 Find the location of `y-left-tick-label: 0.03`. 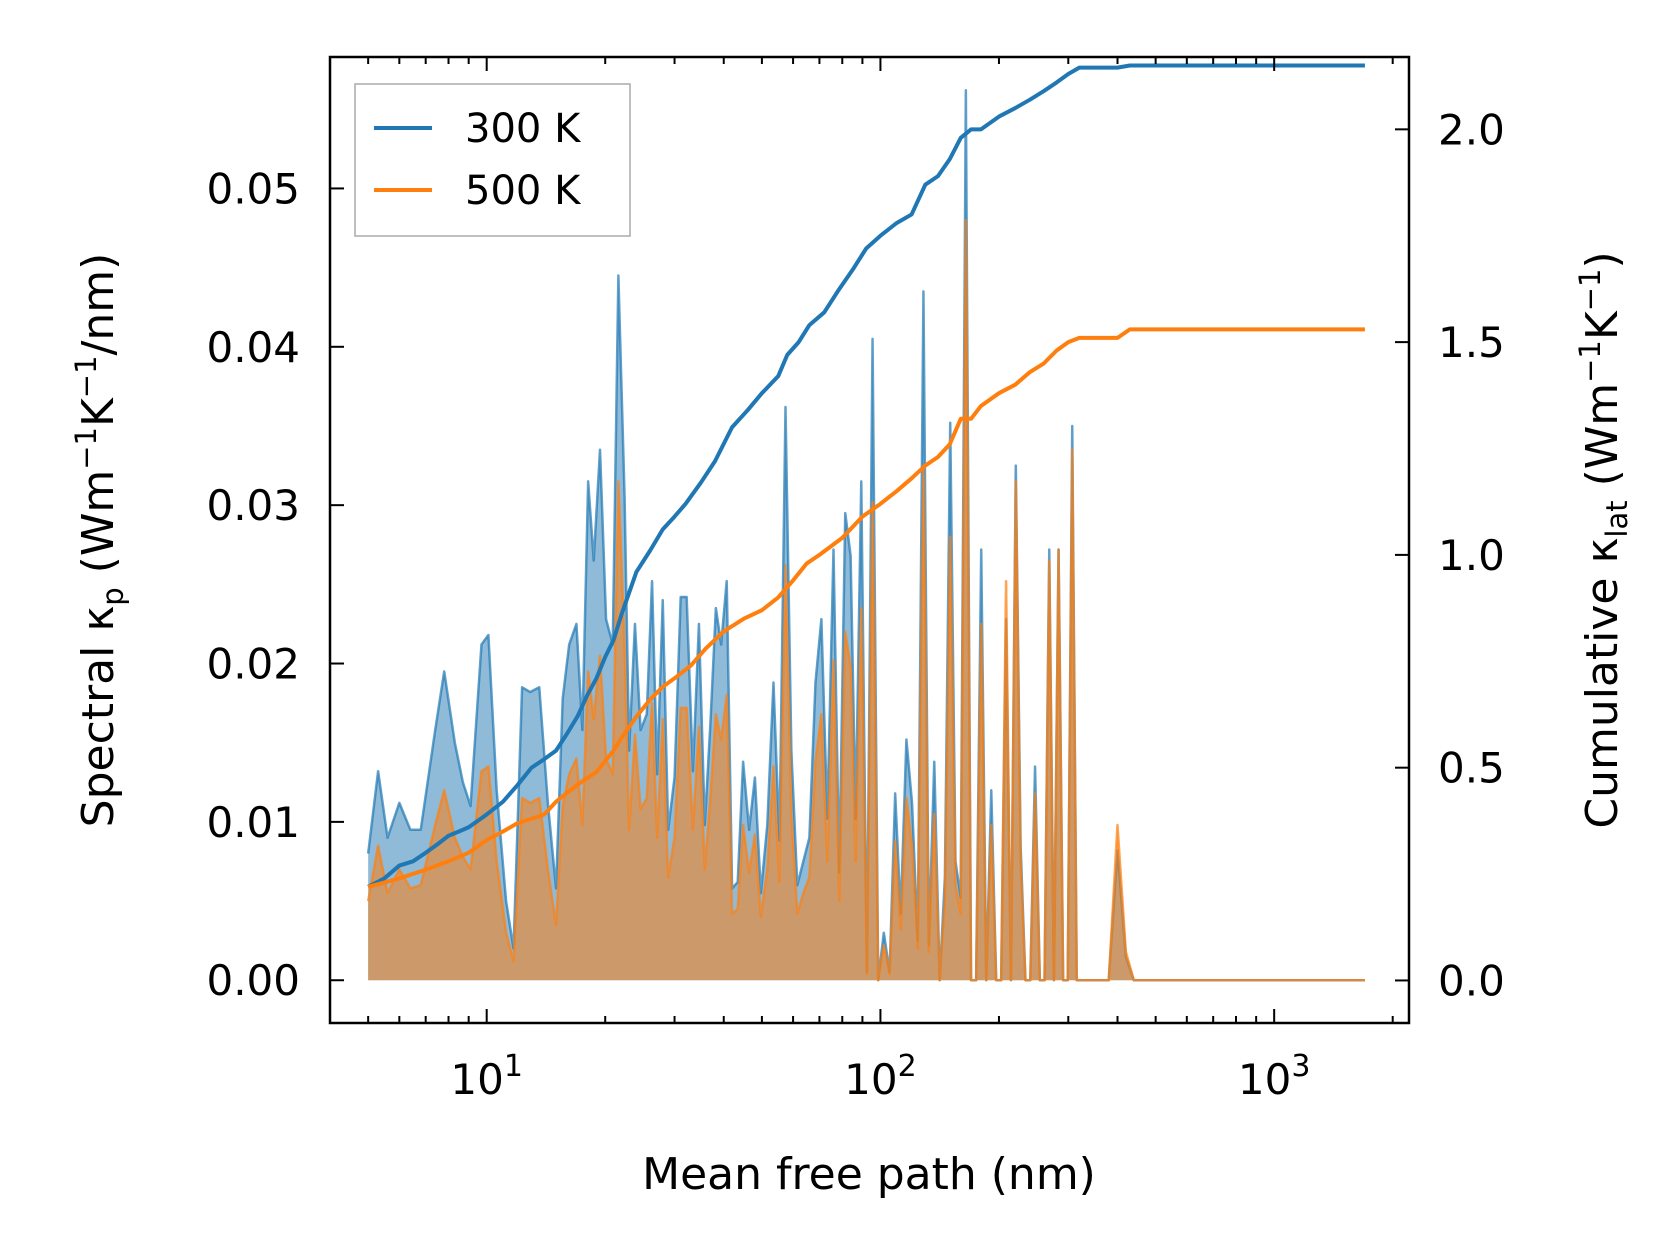

y-left-tick-label: 0.03 is located at coordinates (253, 505).